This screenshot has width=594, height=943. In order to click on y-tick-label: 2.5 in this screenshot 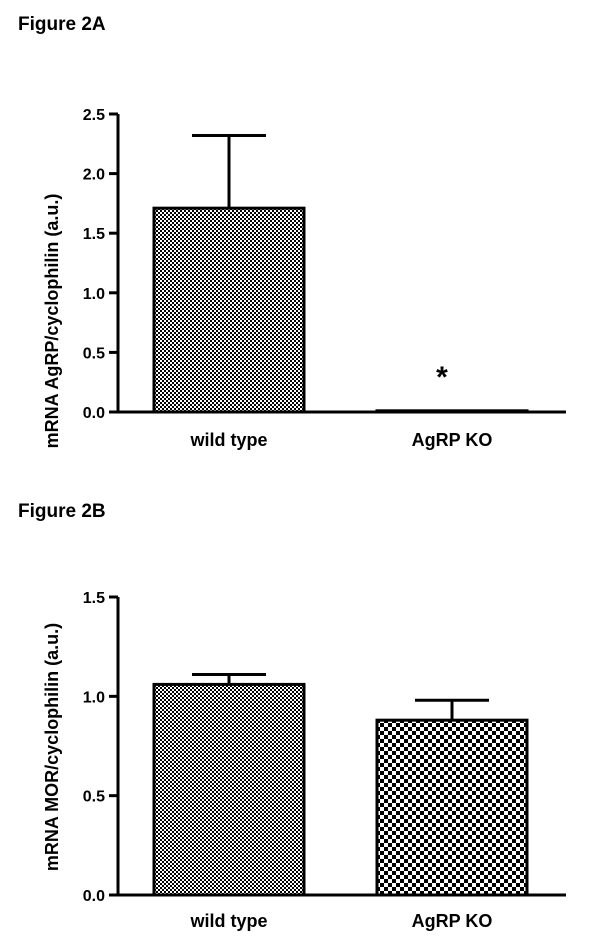, I will do `click(94, 115)`.